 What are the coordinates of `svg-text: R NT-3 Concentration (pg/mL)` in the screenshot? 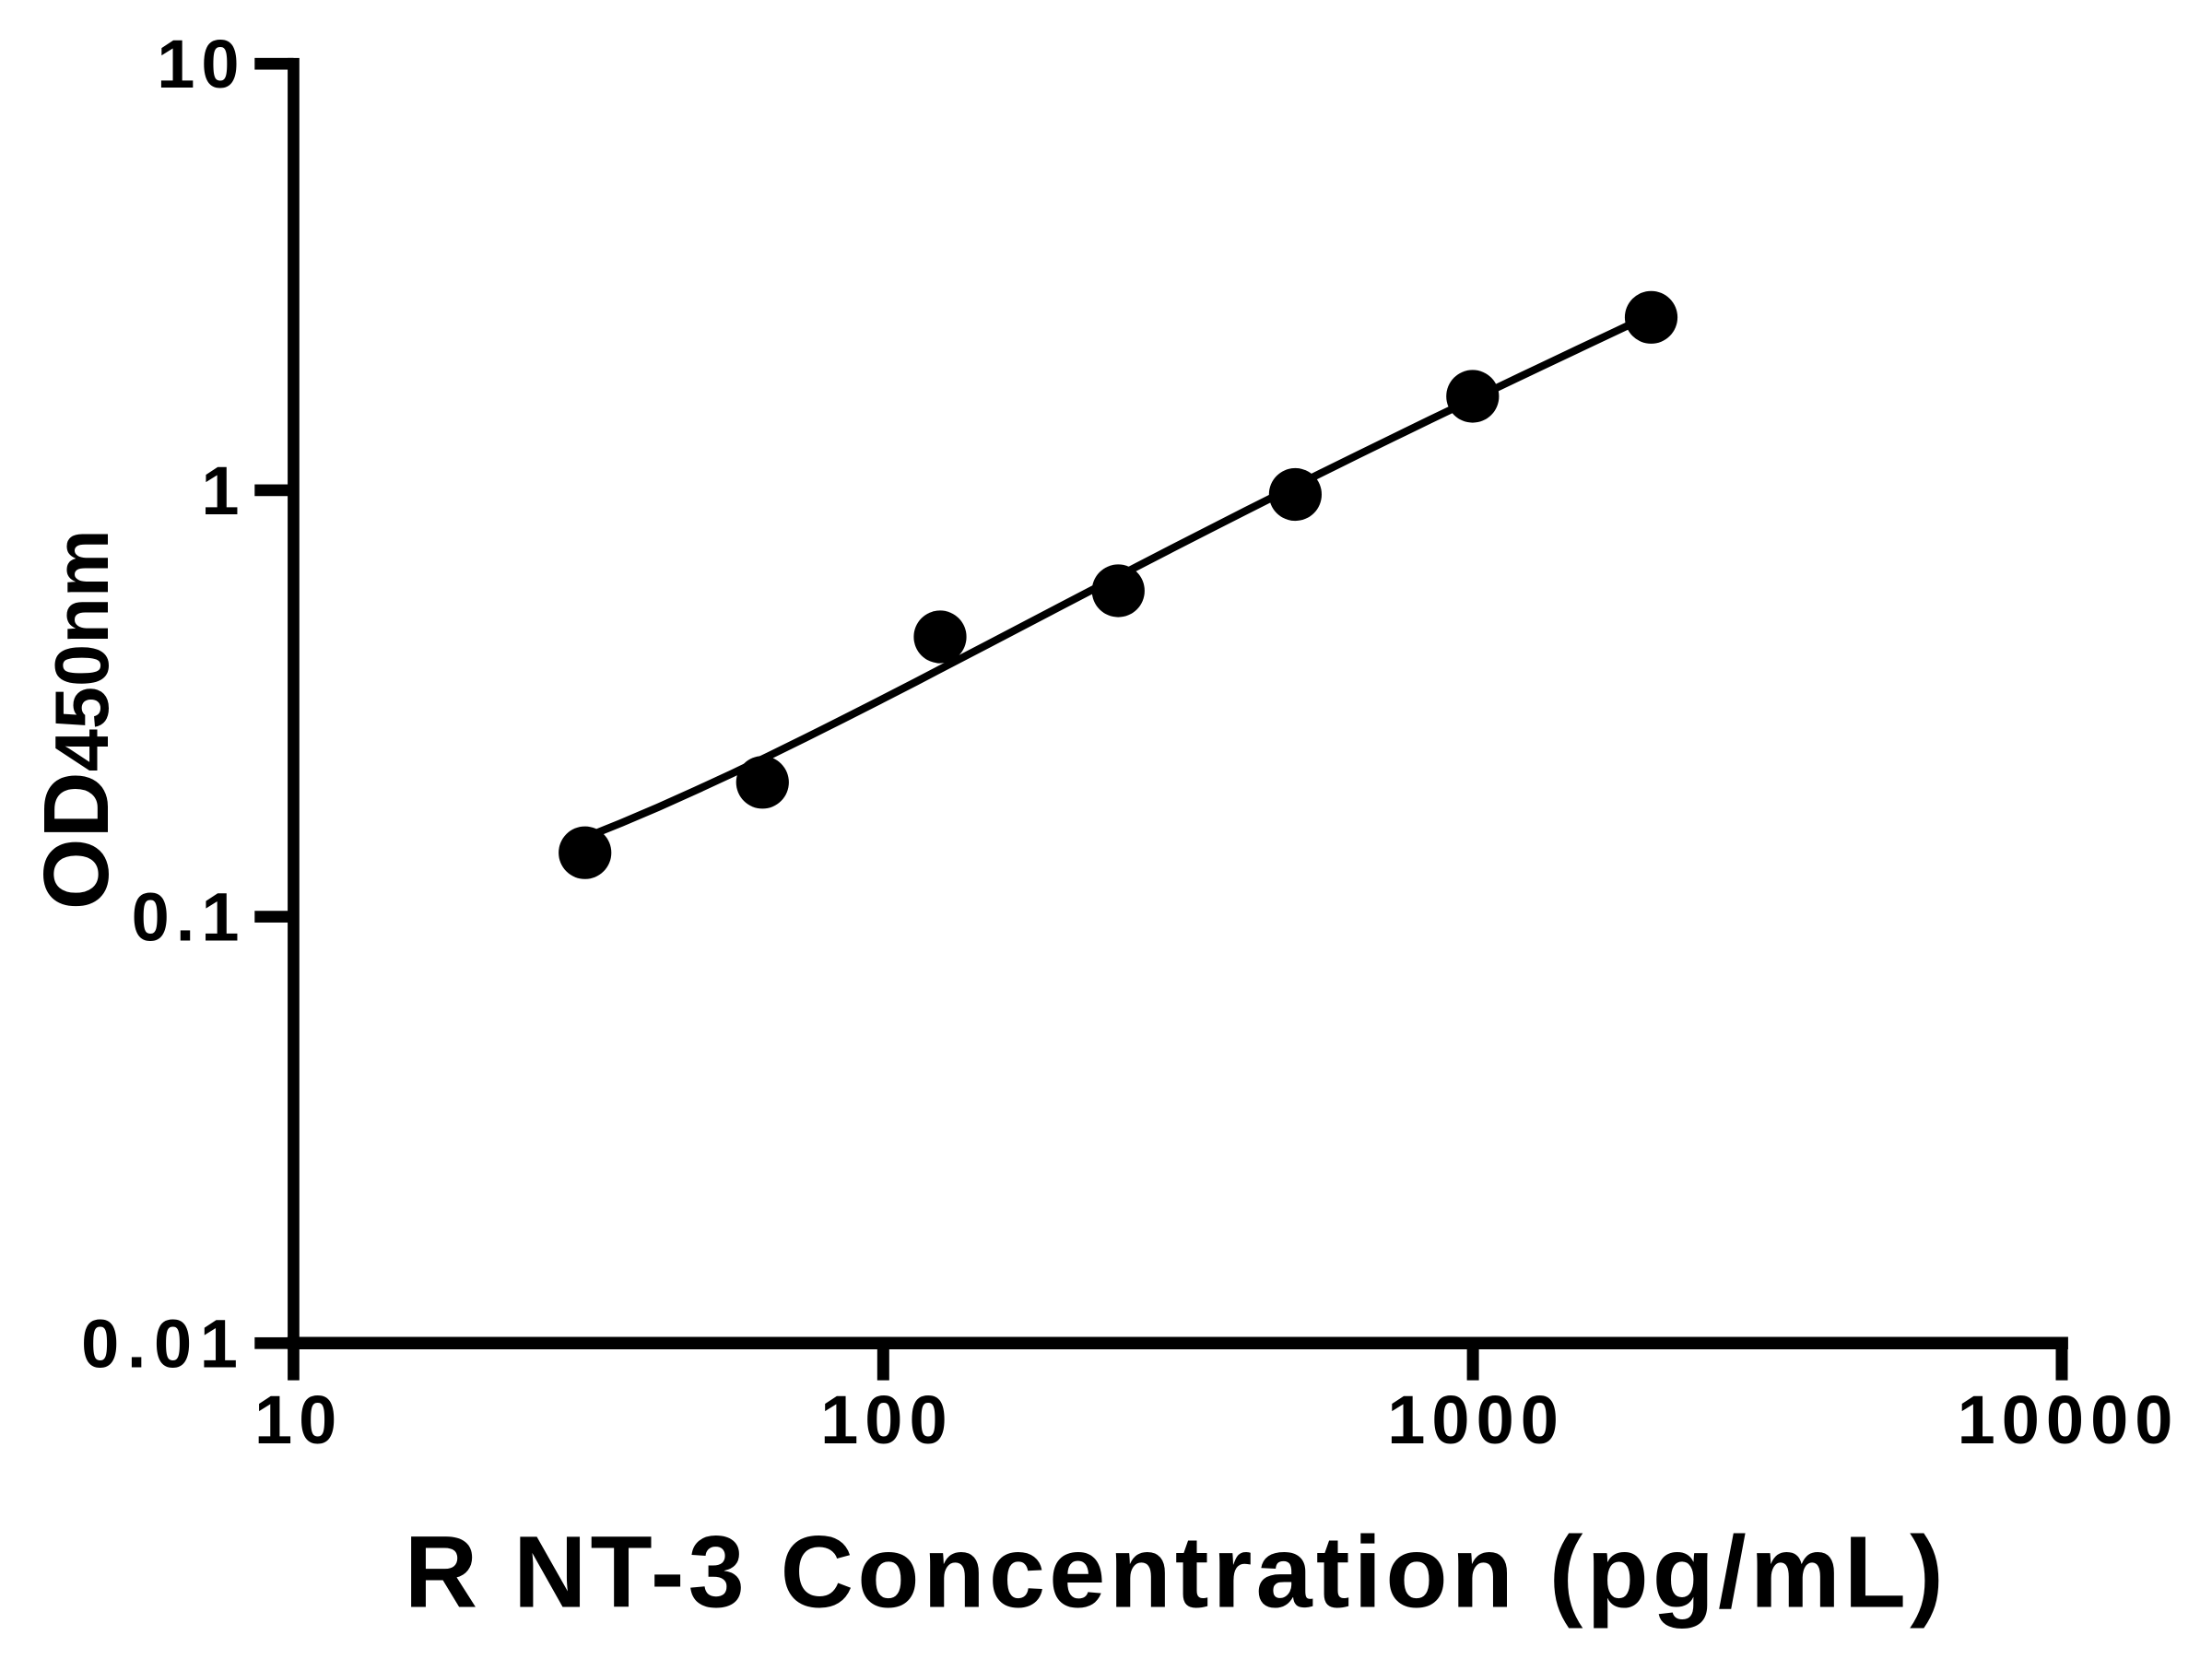 It's located at (1176, 1572).